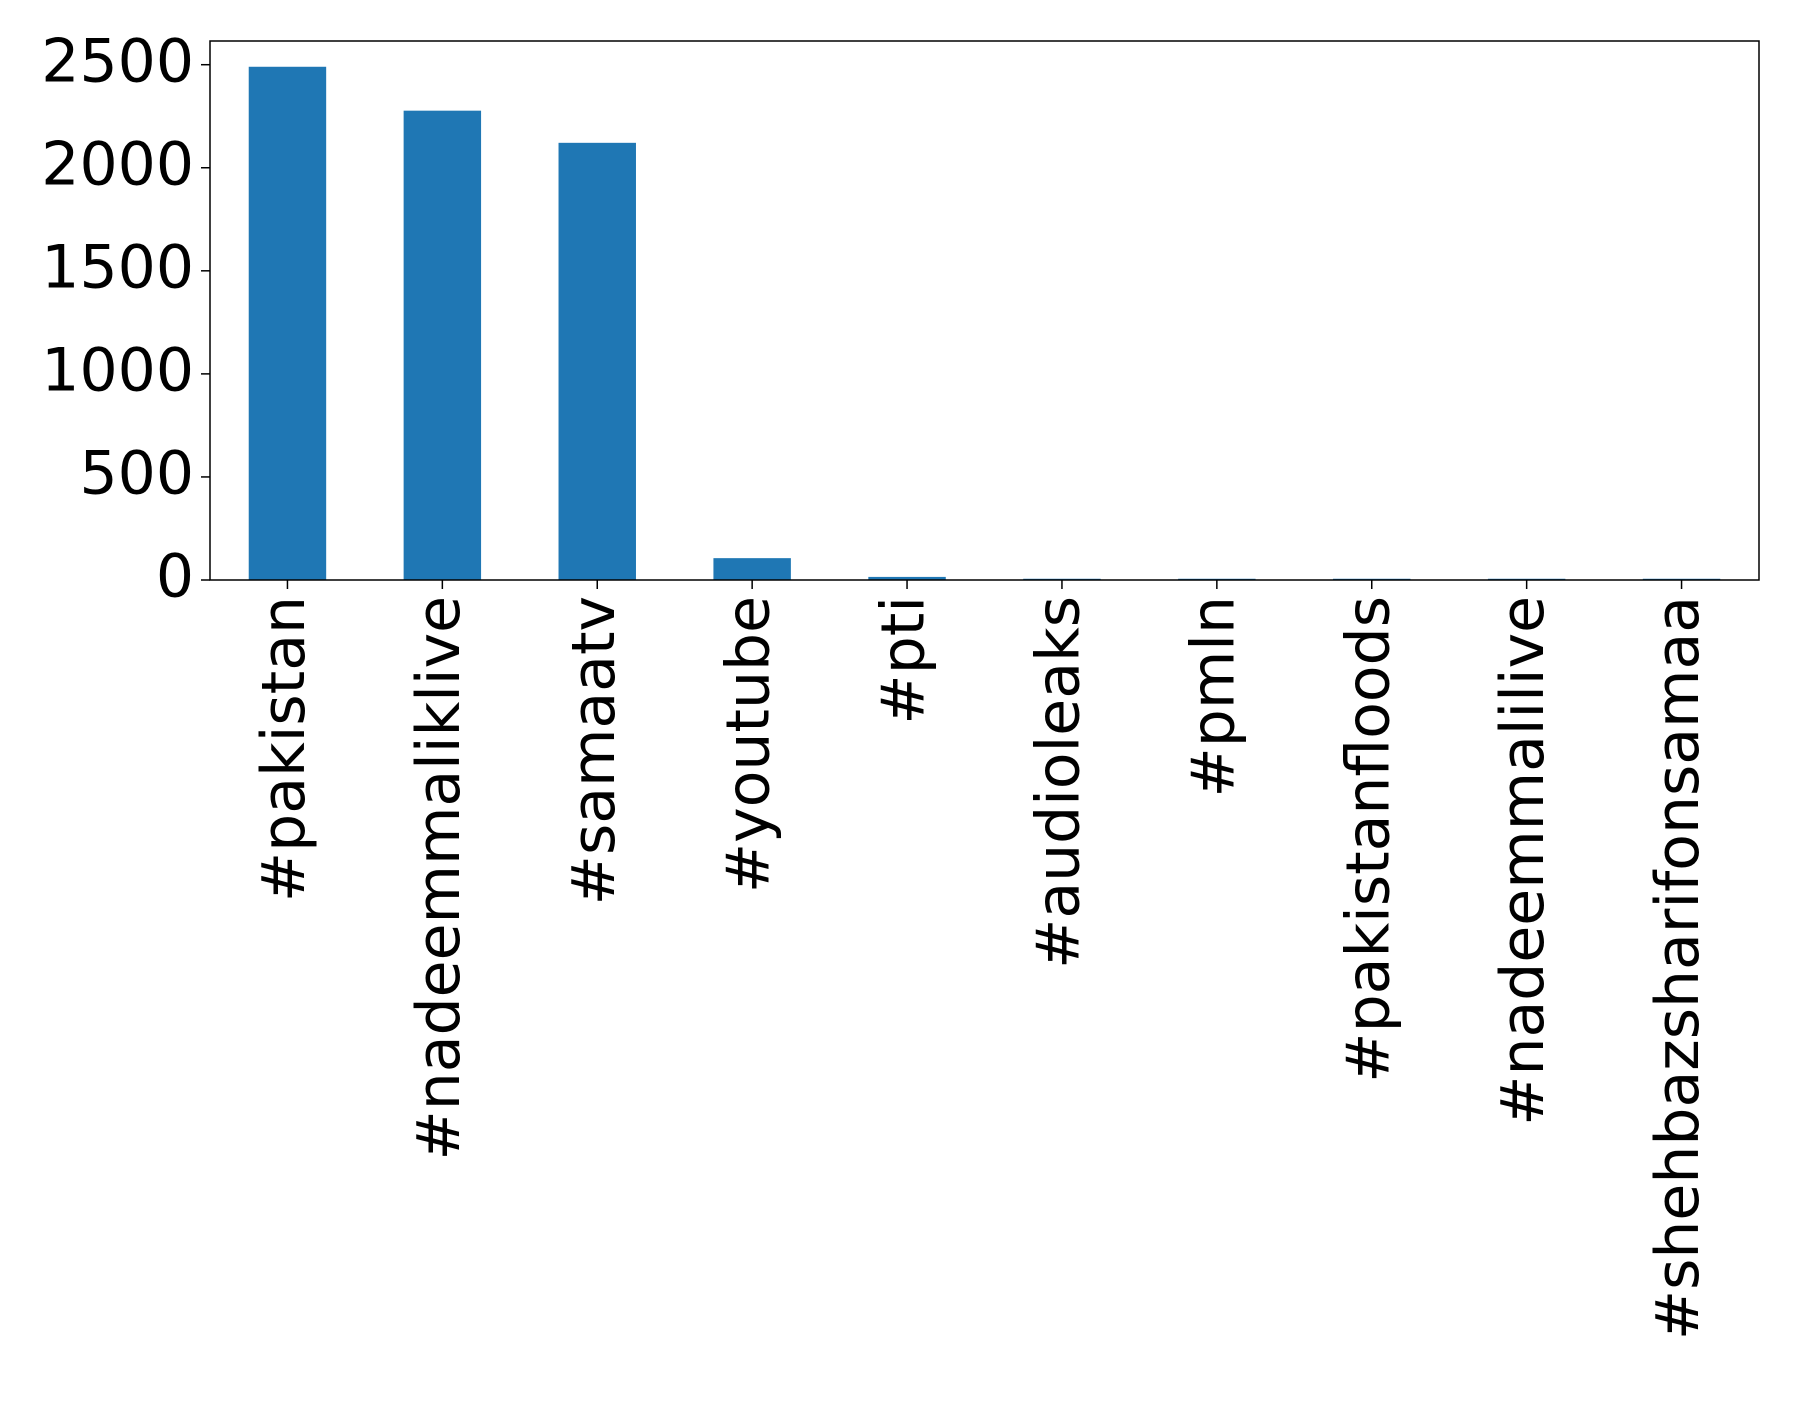 The height and width of the screenshot is (1404, 1798). What do you see at coordinates (1059, 782) in the screenshot?
I see `x-tick-label: #audioleaks` at bounding box center [1059, 782].